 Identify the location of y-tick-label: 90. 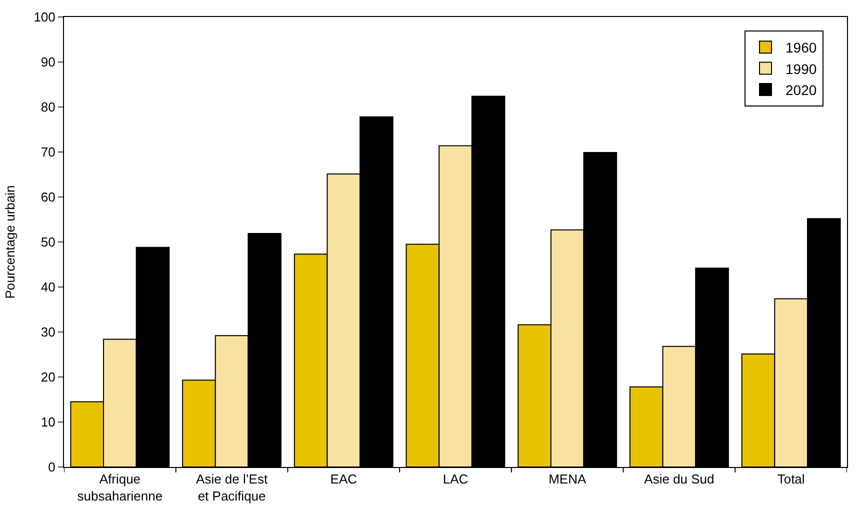
(48, 62).